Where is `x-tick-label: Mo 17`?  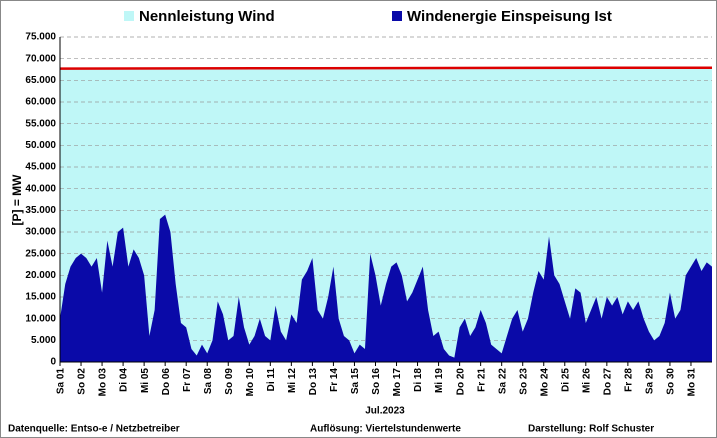 x-tick-label: Mo 17 is located at coordinates (397, 382).